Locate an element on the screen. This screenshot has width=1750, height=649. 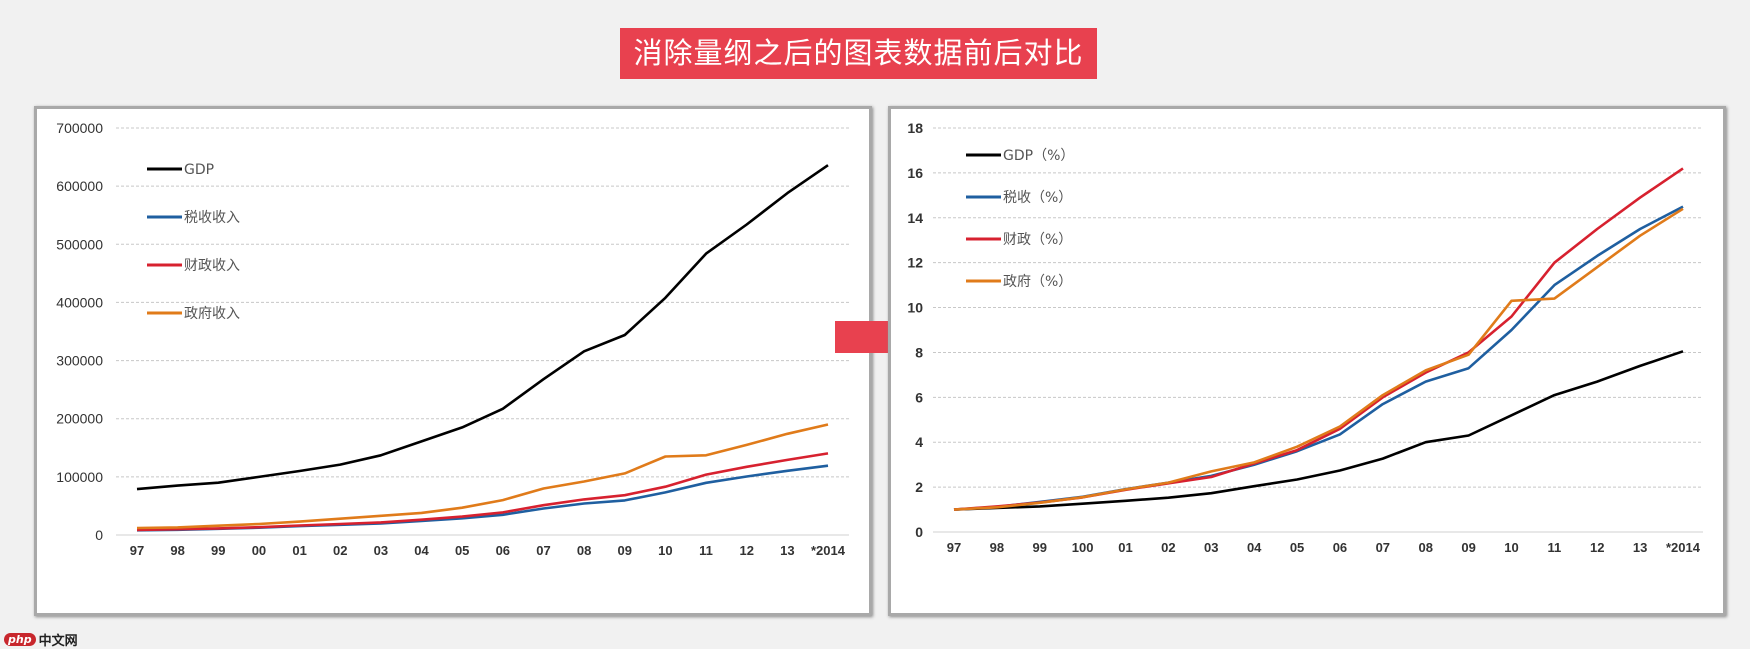
y-tick-label: 18 is located at coordinates (915, 128).